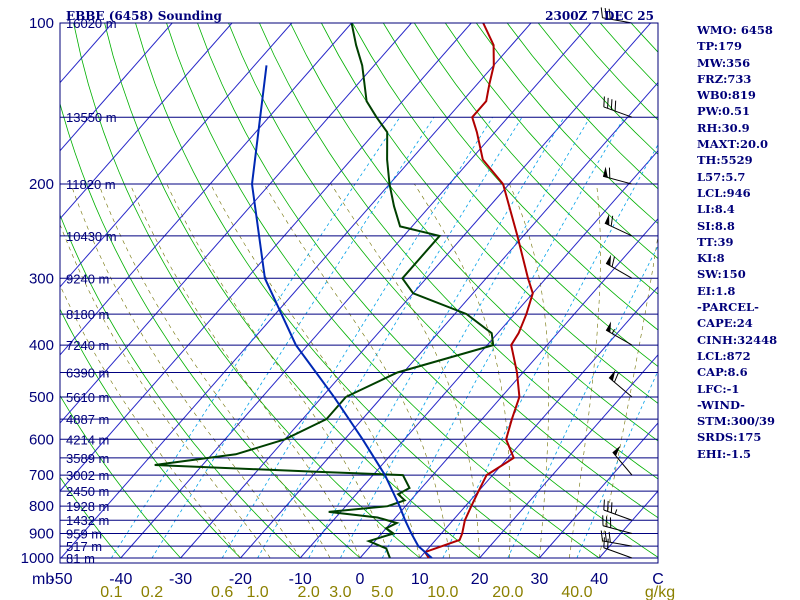 The width and height of the screenshot is (800, 600). What do you see at coordinates (728, 307) in the screenshot?
I see `index-item: -PARCEL-` at bounding box center [728, 307].